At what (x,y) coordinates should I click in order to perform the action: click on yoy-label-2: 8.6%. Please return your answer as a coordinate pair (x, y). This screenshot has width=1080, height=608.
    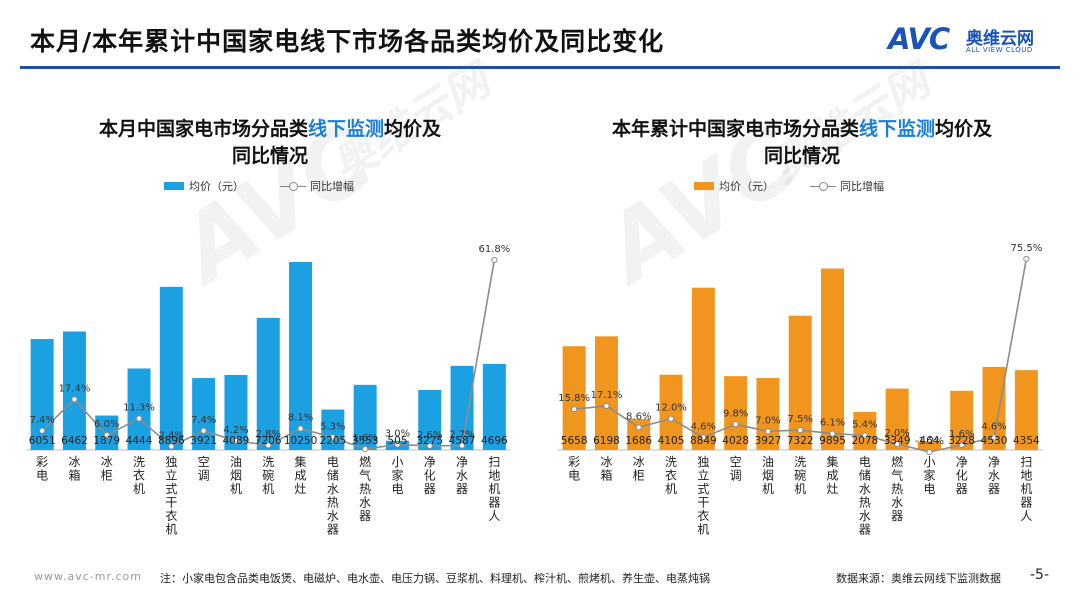
    Looking at the image, I should click on (638, 416).